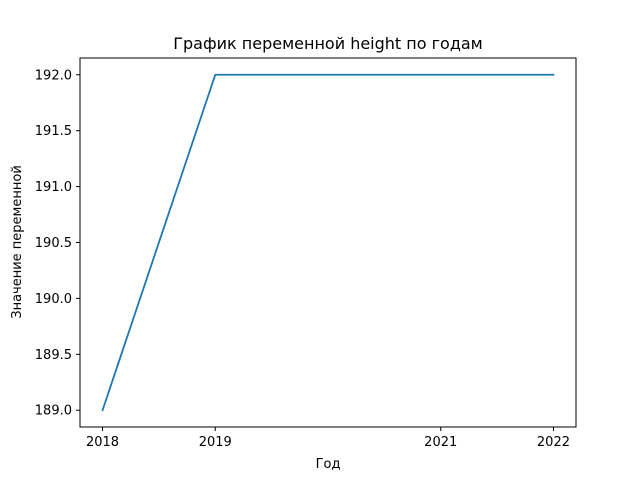 The width and height of the screenshot is (640, 480). I want to click on y-axis-label: Значение переменной, so click(17, 242).